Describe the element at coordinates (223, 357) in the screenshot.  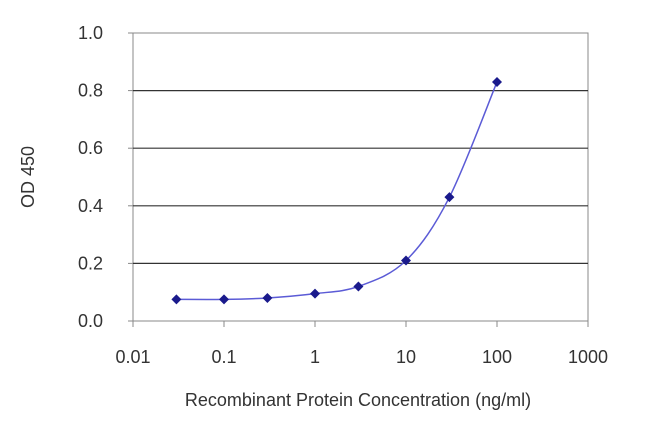
I see `x-tick-label-1: 0.1` at that location.